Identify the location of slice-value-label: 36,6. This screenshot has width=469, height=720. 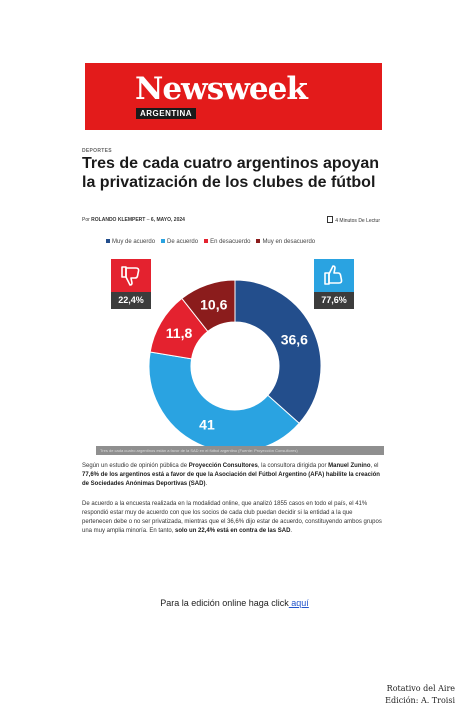
(294, 339).